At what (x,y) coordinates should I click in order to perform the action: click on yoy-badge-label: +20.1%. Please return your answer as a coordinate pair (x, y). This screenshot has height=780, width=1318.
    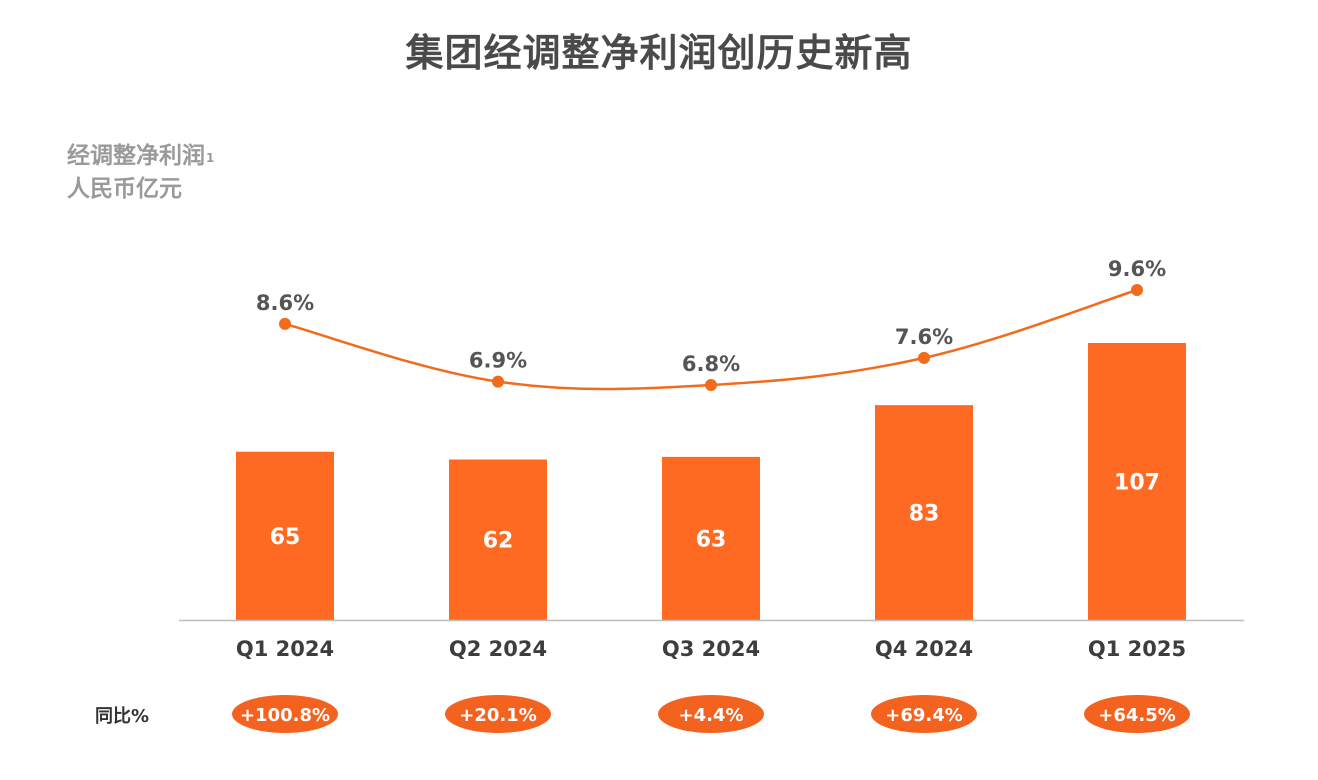
    Looking at the image, I should click on (498, 715).